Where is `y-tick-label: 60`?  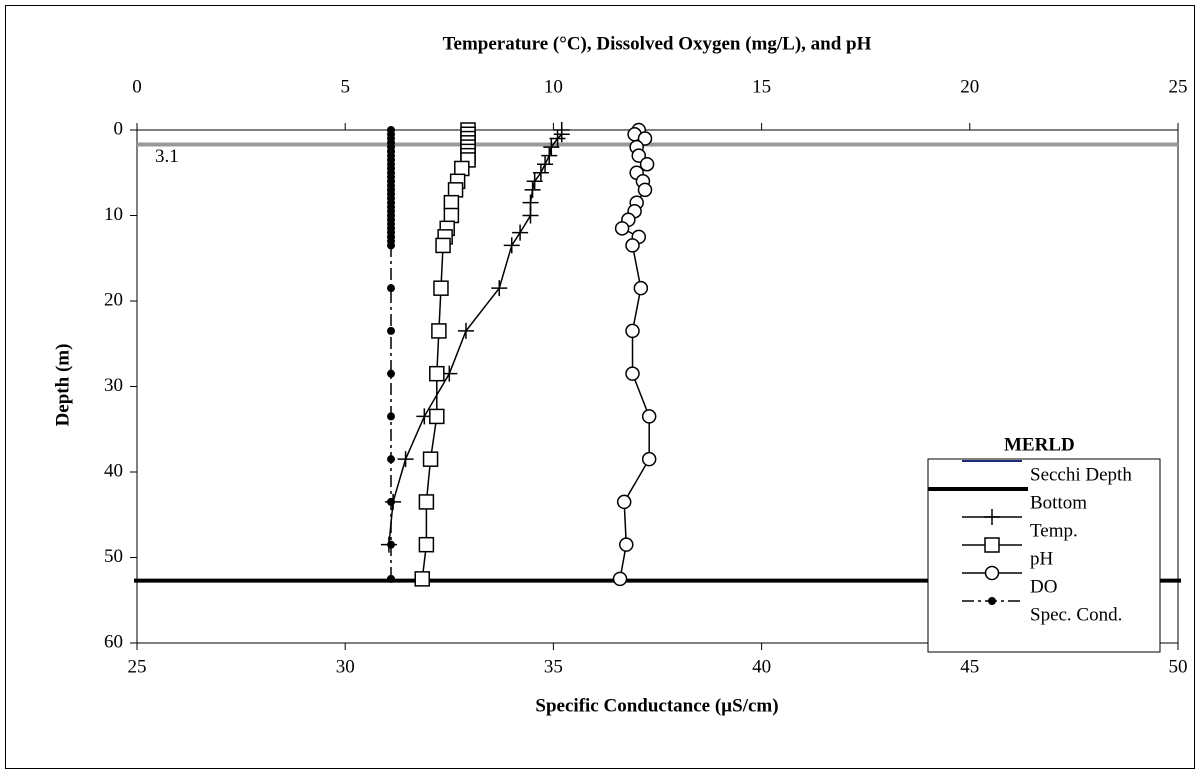 y-tick-label: 60 is located at coordinates (113, 641).